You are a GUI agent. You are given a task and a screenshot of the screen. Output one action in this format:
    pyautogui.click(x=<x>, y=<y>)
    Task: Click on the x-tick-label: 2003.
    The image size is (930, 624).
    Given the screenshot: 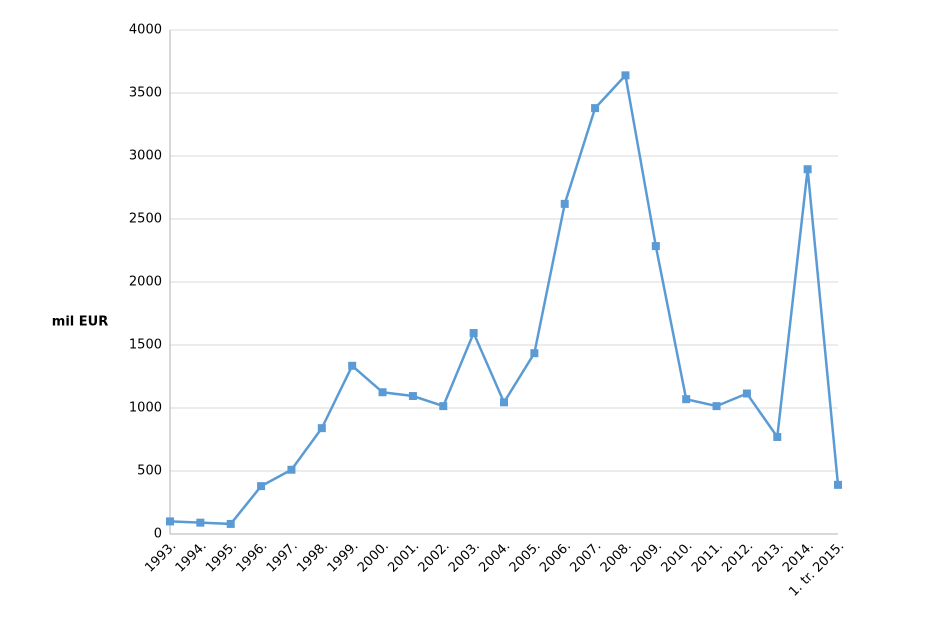 What is the action you would take?
    pyautogui.click(x=464, y=557)
    